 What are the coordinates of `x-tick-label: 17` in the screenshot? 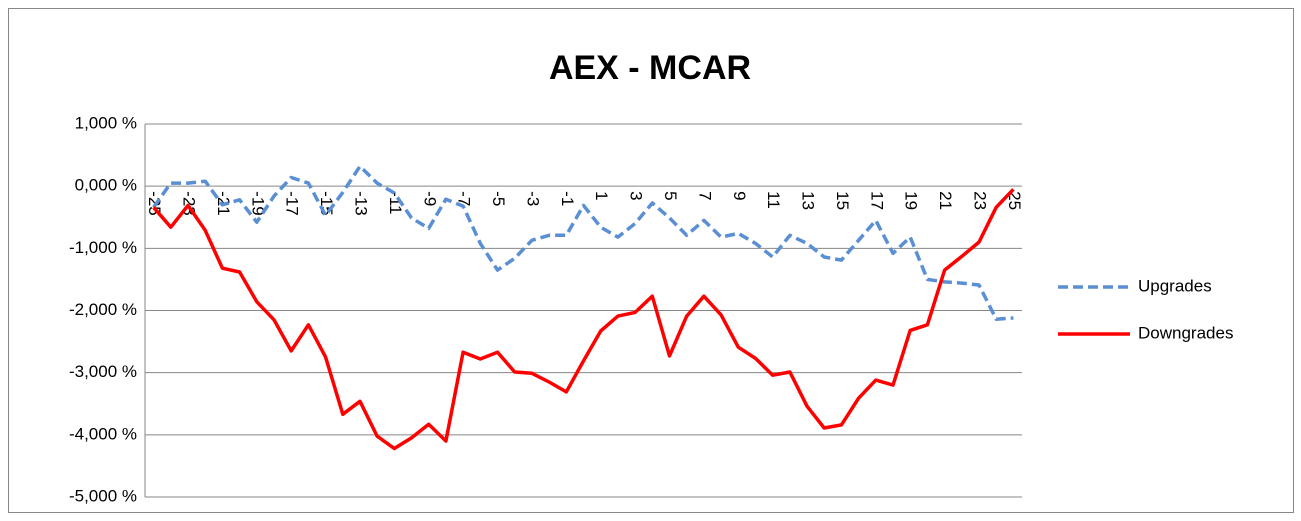 It's located at (876, 200).